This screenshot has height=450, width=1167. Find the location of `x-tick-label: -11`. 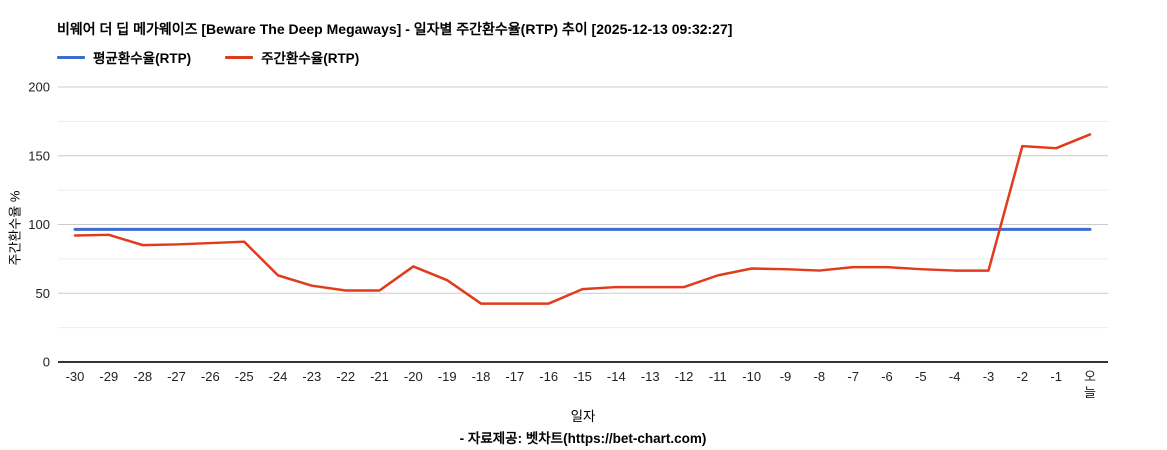

x-tick-label: -11 is located at coordinates (718, 376).